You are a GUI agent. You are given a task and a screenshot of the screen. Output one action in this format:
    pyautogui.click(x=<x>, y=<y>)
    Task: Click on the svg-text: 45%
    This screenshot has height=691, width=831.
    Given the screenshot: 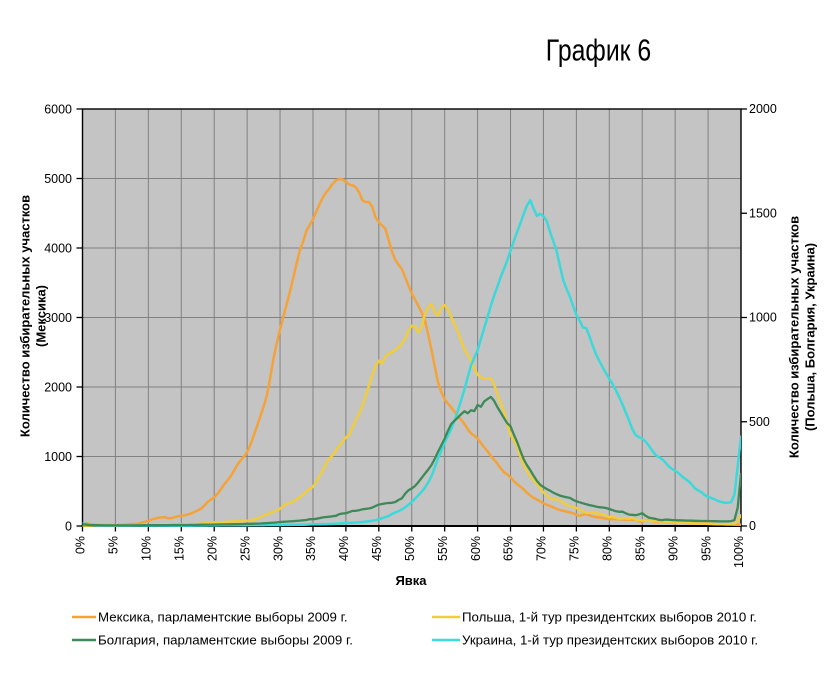 What is the action you would take?
    pyautogui.click(x=377, y=548)
    